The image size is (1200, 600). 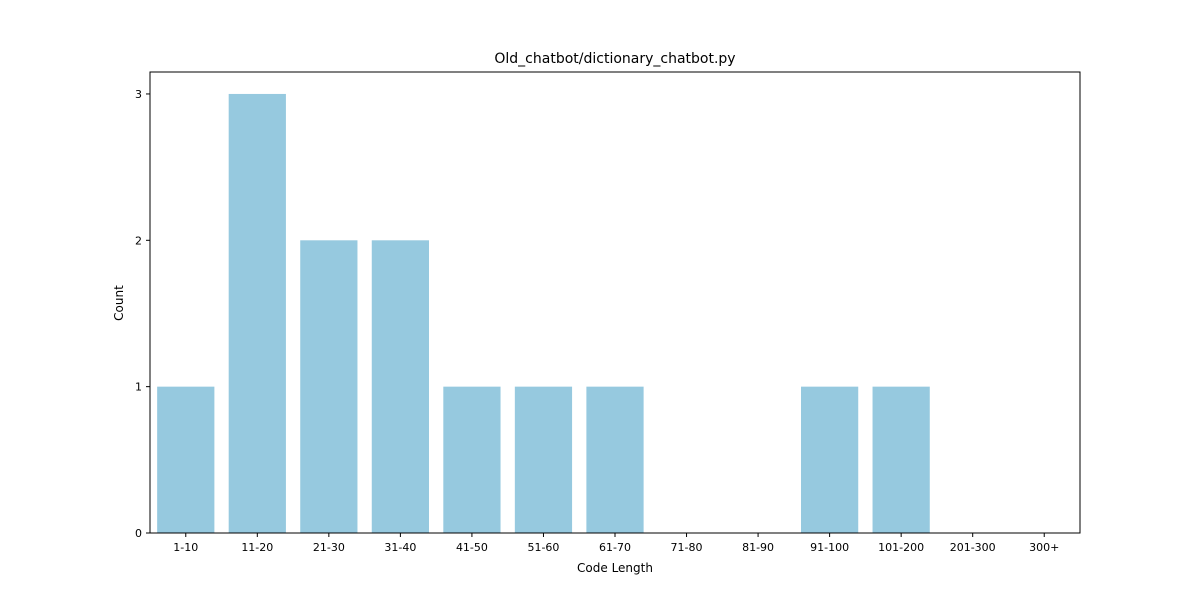 I want to click on x-tick-label: 81-90, so click(x=758, y=547).